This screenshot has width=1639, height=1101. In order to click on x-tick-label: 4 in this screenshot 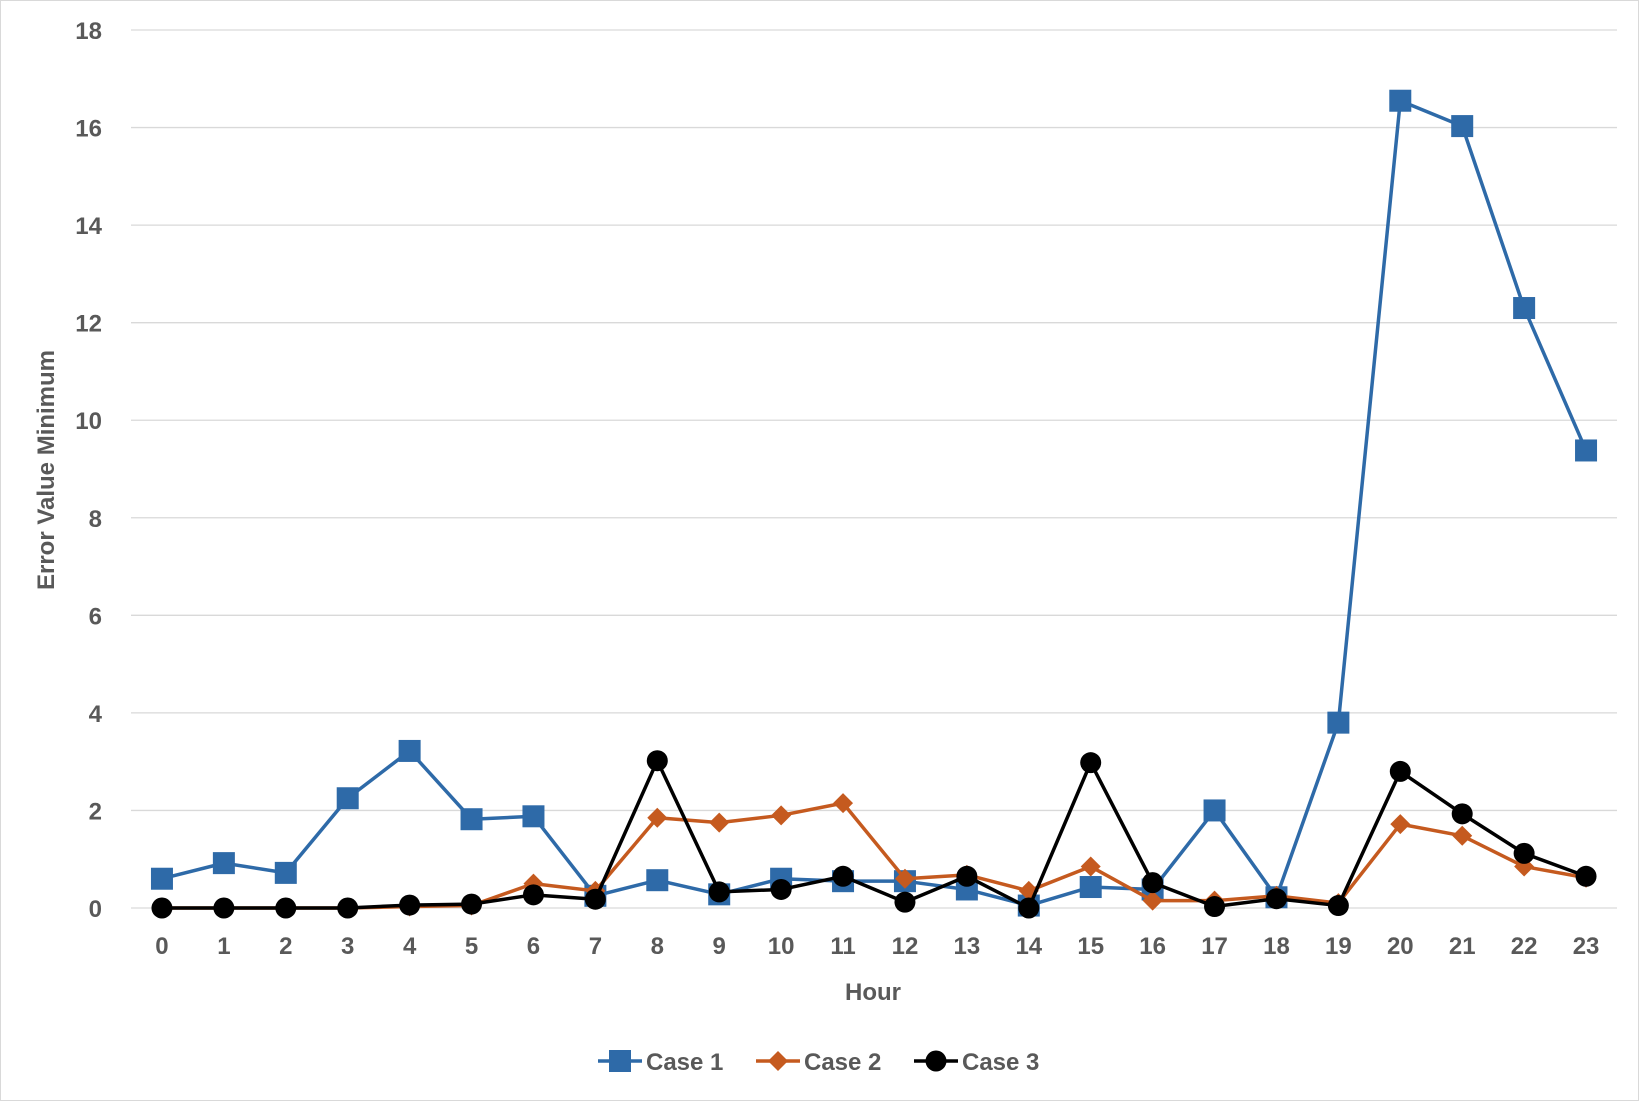, I will do `click(410, 946)`.